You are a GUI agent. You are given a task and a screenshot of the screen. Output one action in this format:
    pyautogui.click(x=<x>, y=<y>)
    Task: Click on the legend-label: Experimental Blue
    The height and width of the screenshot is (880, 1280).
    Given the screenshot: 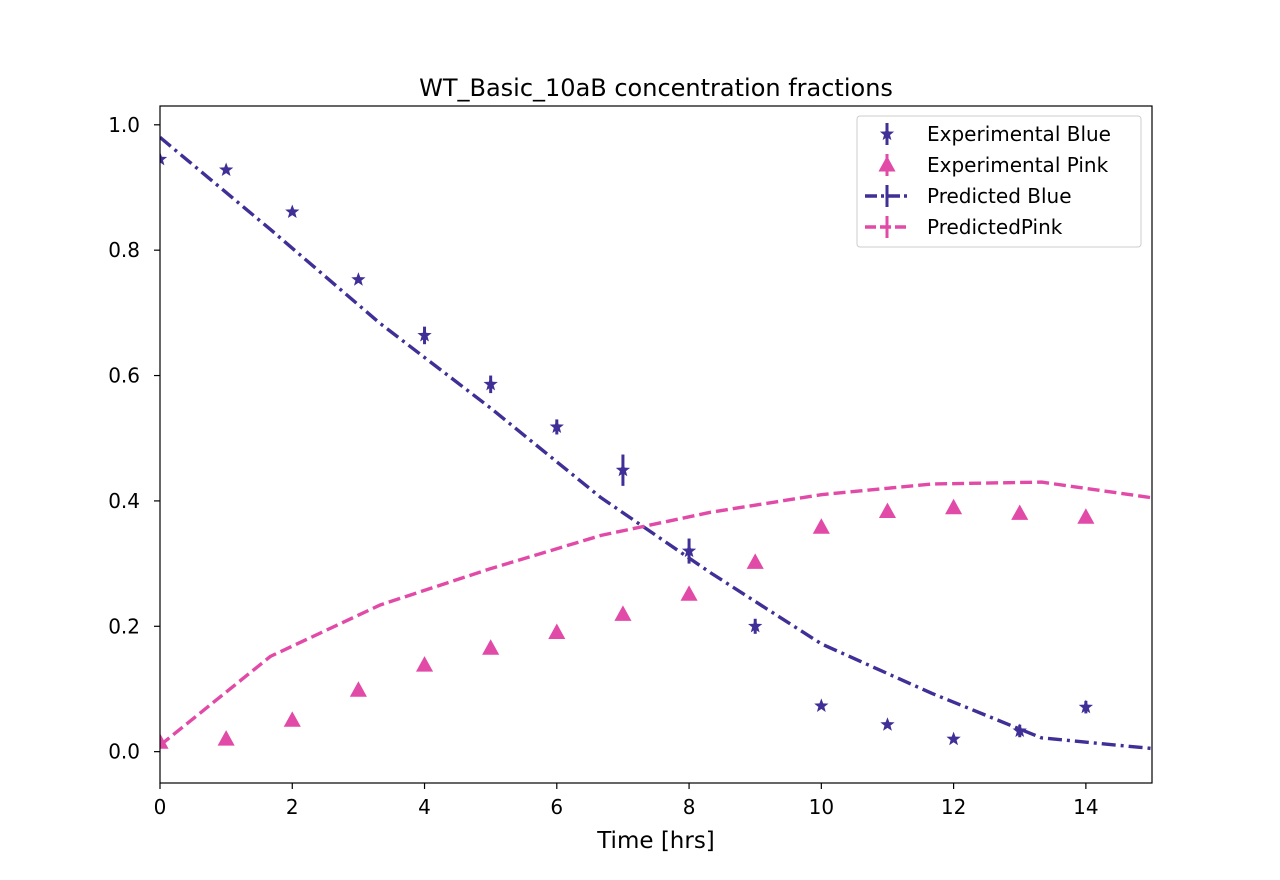 What is the action you would take?
    pyautogui.click(x=1019, y=134)
    